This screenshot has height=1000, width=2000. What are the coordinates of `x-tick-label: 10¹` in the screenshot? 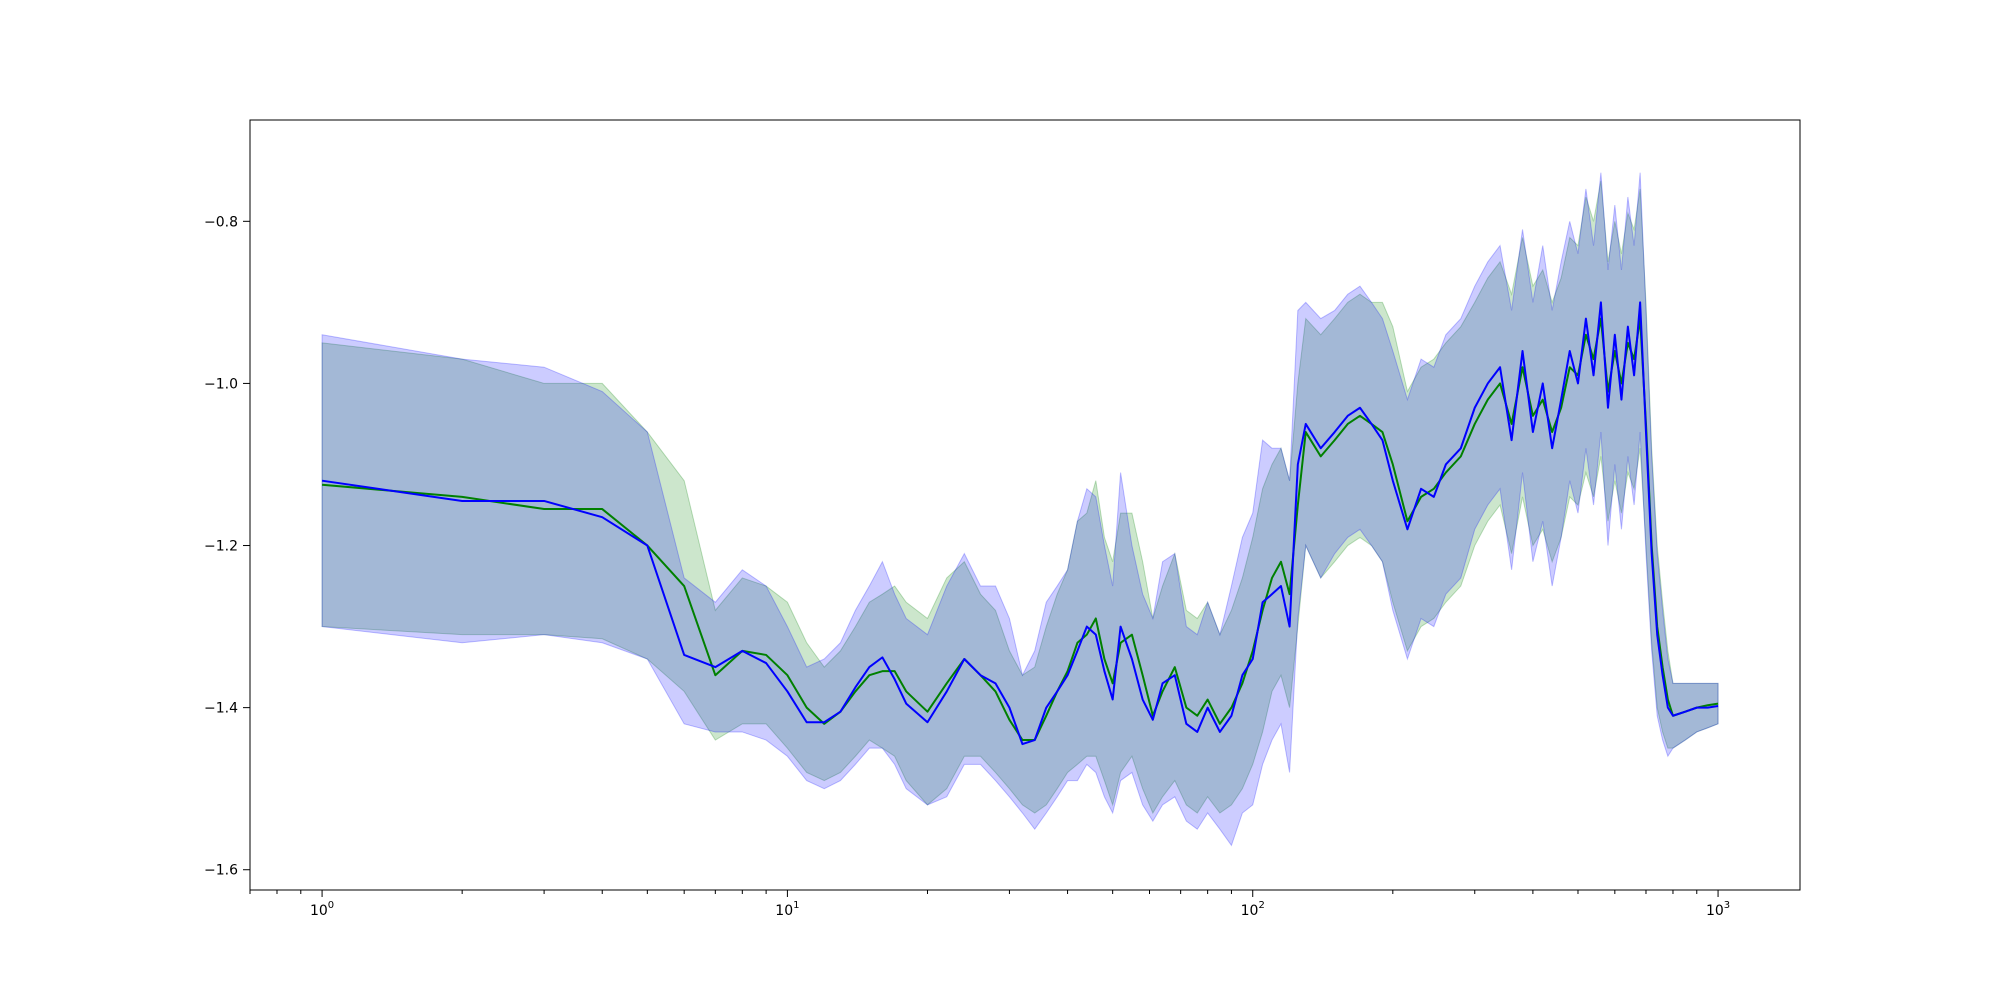 It's located at (787, 909).